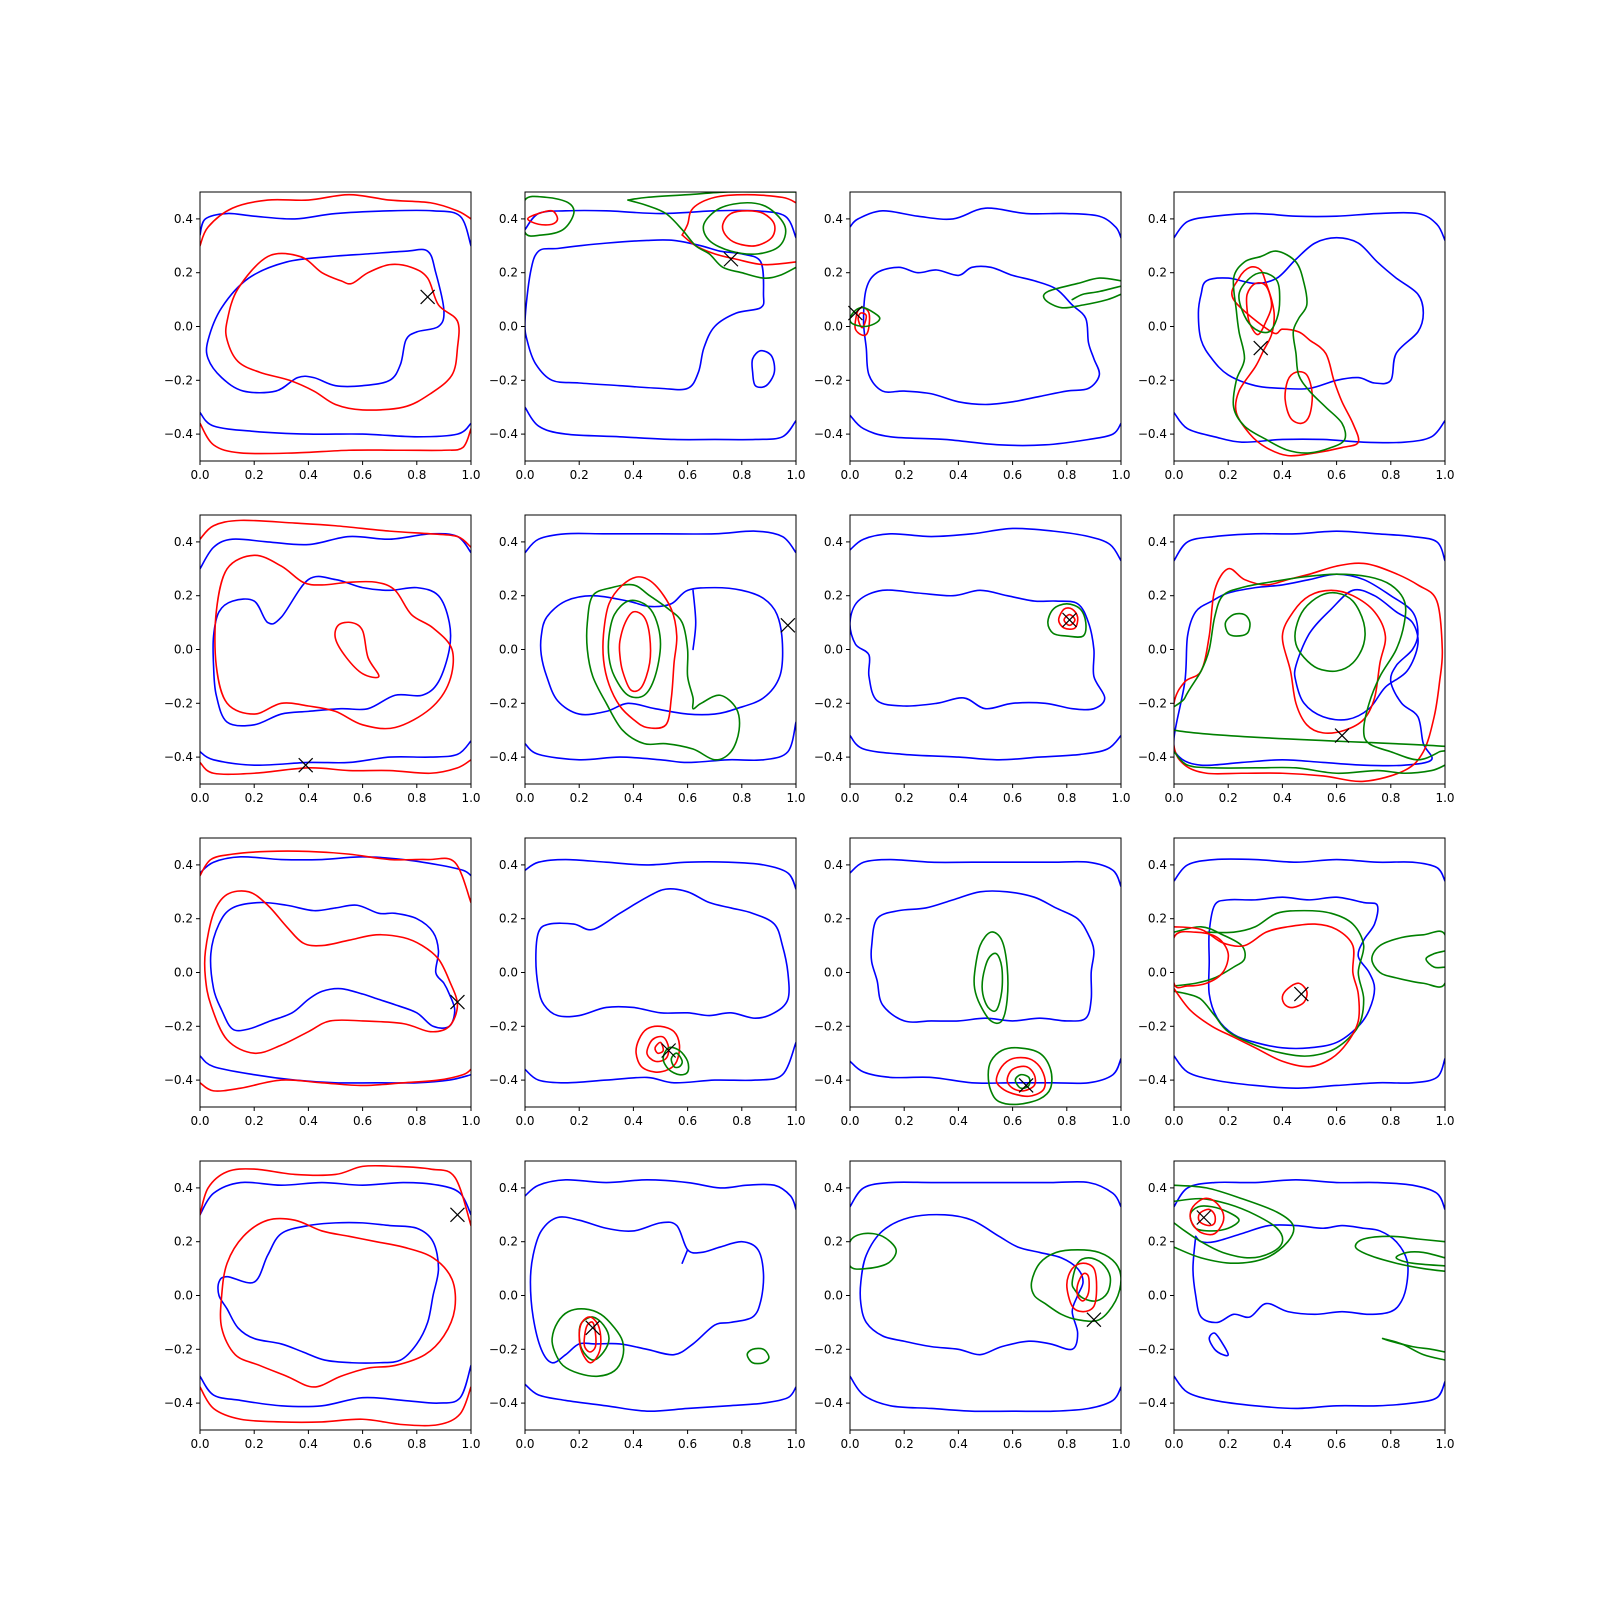 This screenshot has width=1600, height=1600. What do you see at coordinates (972, 659) in the screenshot?
I see `subplot-7: 0.0 0.2 0.4 0.6 0.8 1.0 −0.4 −0.2 0.0 0.2 0.4` at bounding box center [972, 659].